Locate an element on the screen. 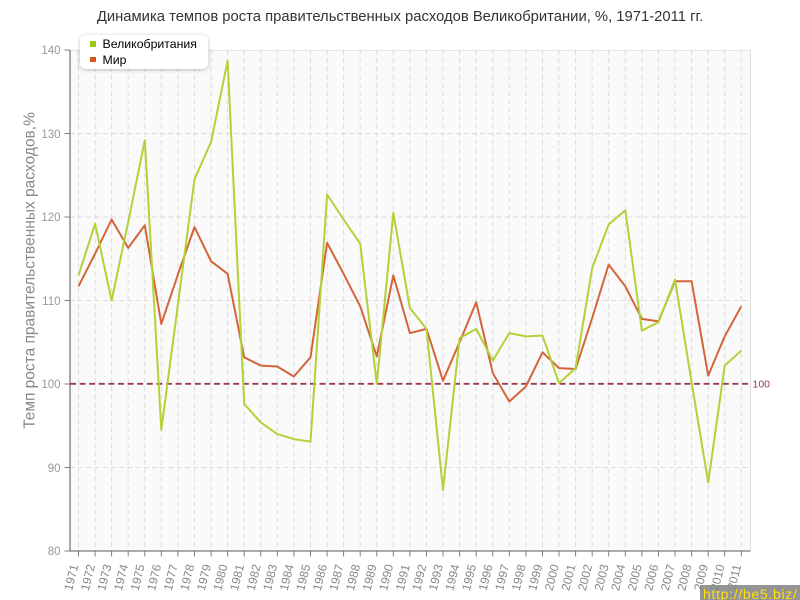 Image resolution: width=800 pixels, height=600 pixels. svg-text: 2010 is located at coordinates (718, 578).